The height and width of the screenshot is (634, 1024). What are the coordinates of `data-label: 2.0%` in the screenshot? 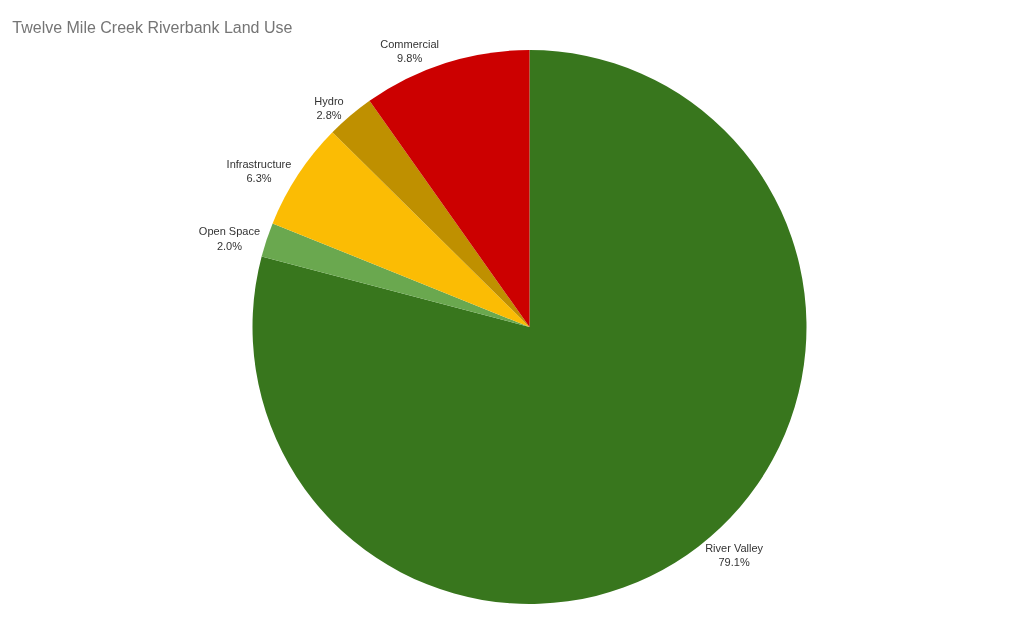 It's located at (229, 245).